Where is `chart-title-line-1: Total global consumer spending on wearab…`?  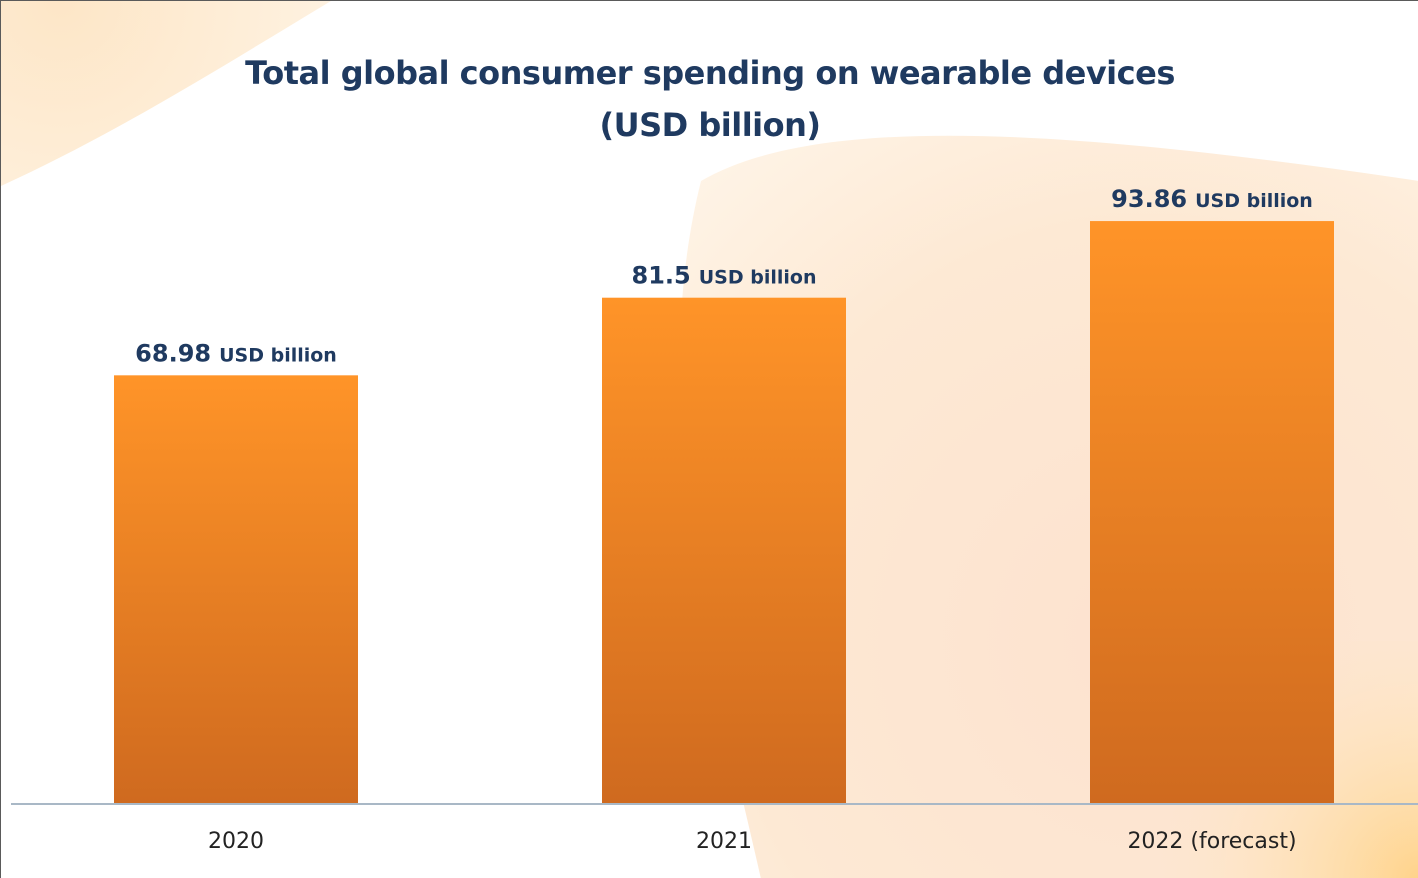 chart-title-line-1: Total global consumer spending on wearab… is located at coordinates (710, 73).